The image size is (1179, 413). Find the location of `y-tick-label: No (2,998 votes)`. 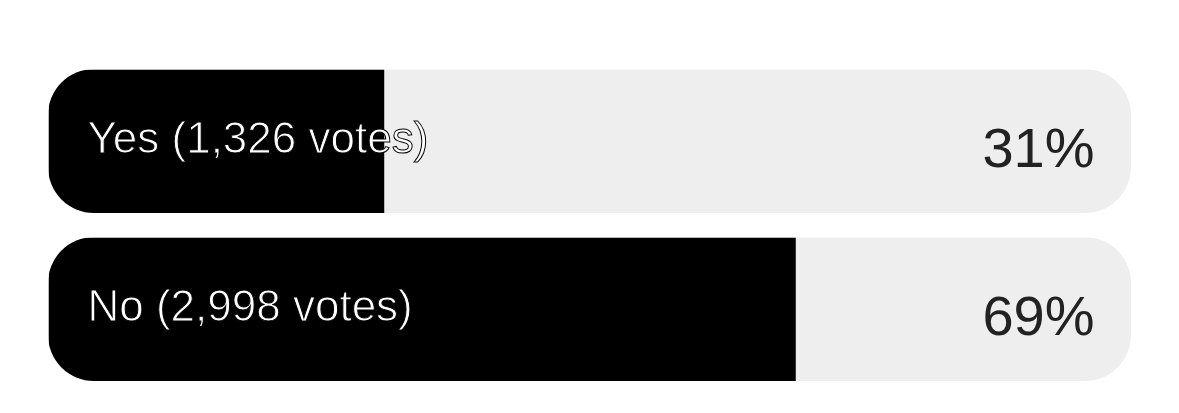

y-tick-label: No (2,998 votes) is located at coordinates (250, 305).